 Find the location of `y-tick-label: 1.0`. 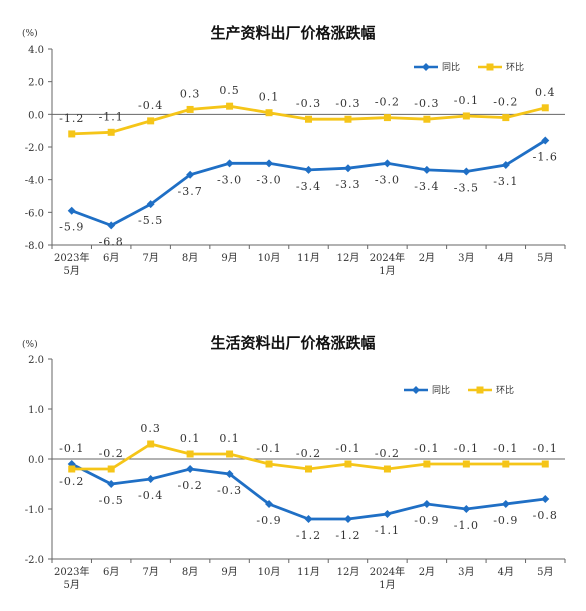

y-tick-label: 1.0 is located at coordinates (36, 410).